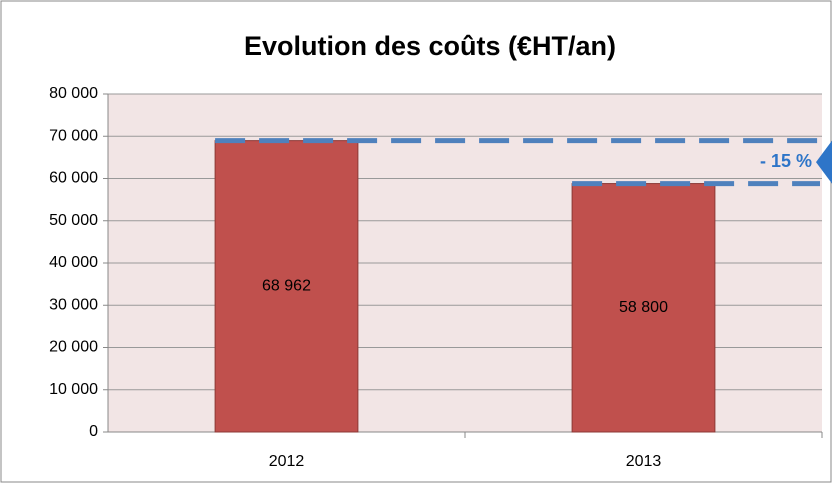 The width and height of the screenshot is (832, 483). I want to click on y-tick-label: 10 000, so click(73, 389).